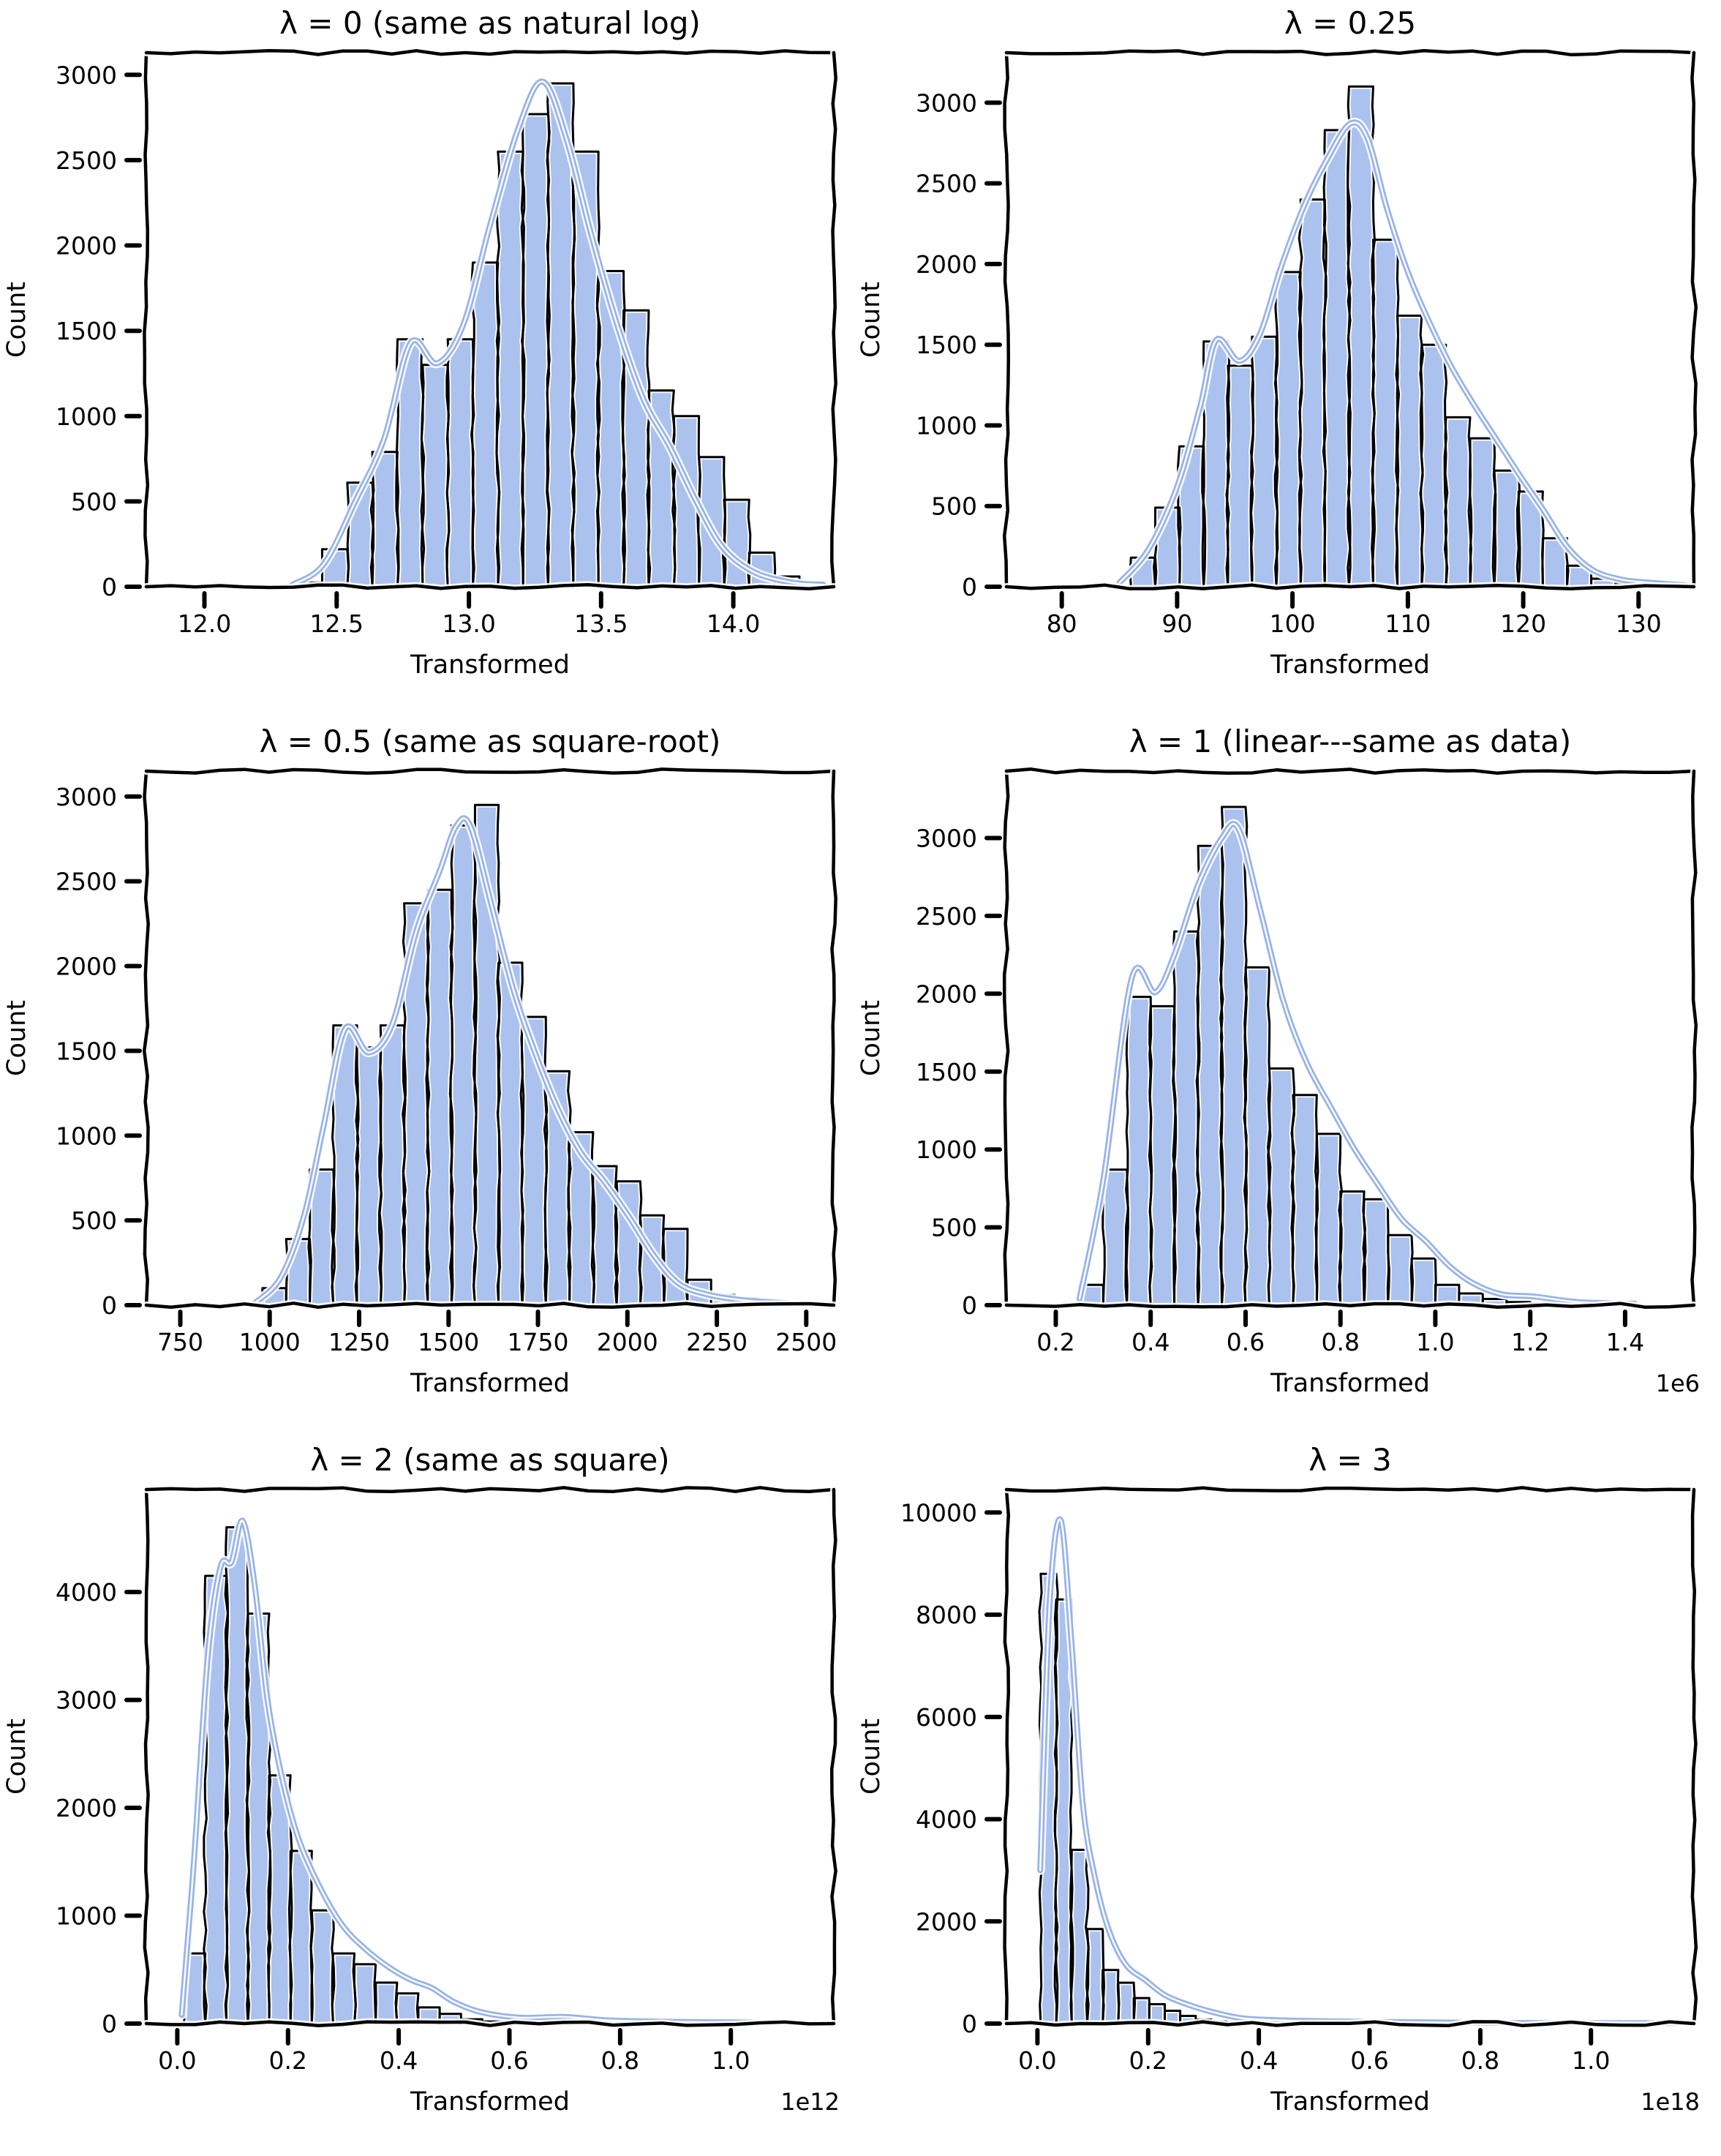 This screenshot has height=2156, width=1721. I want to click on x-tick-label: 2250, so click(716, 1342).